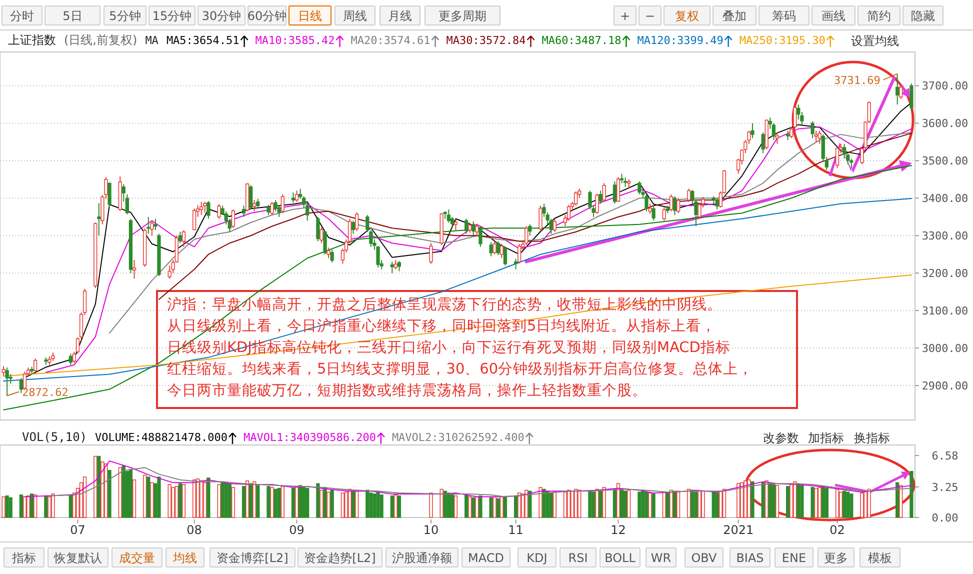 The height and width of the screenshot is (574, 973). What do you see at coordinates (945, 311) in the screenshot?
I see `y-tick-label: 3100.00` at bounding box center [945, 311].